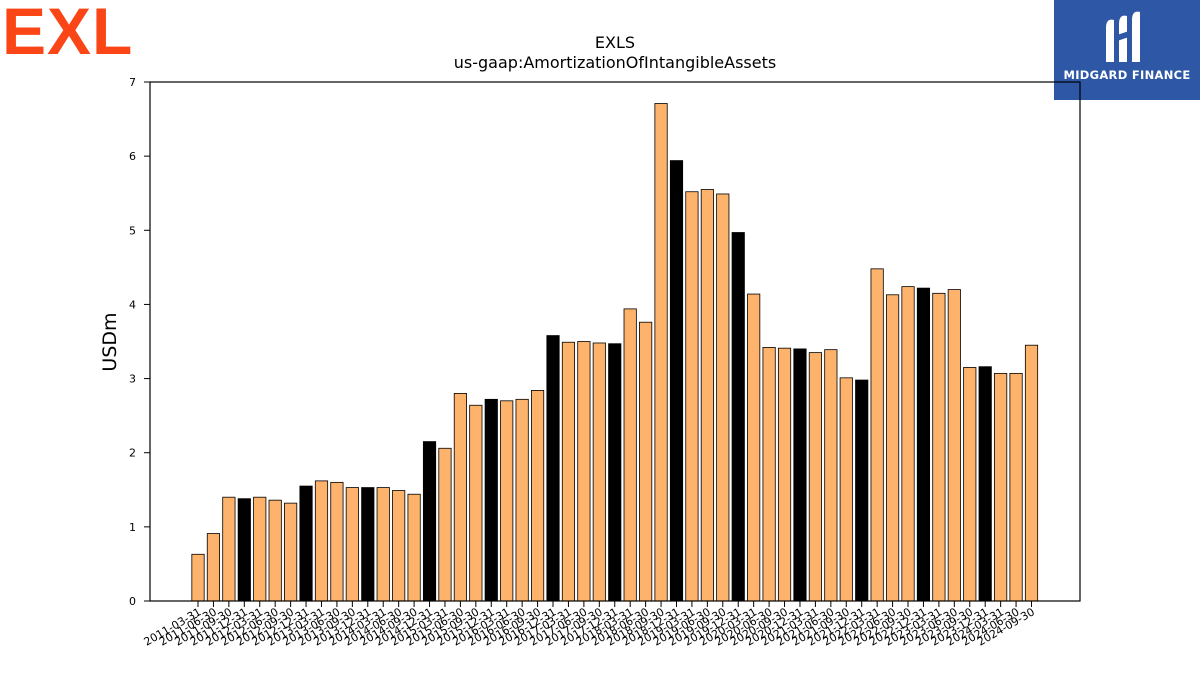 The height and width of the screenshot is (675, 1200). Describe the element at coordinates (132, 156) in the screenshot. I see `y-tick-label: 6` at that location.